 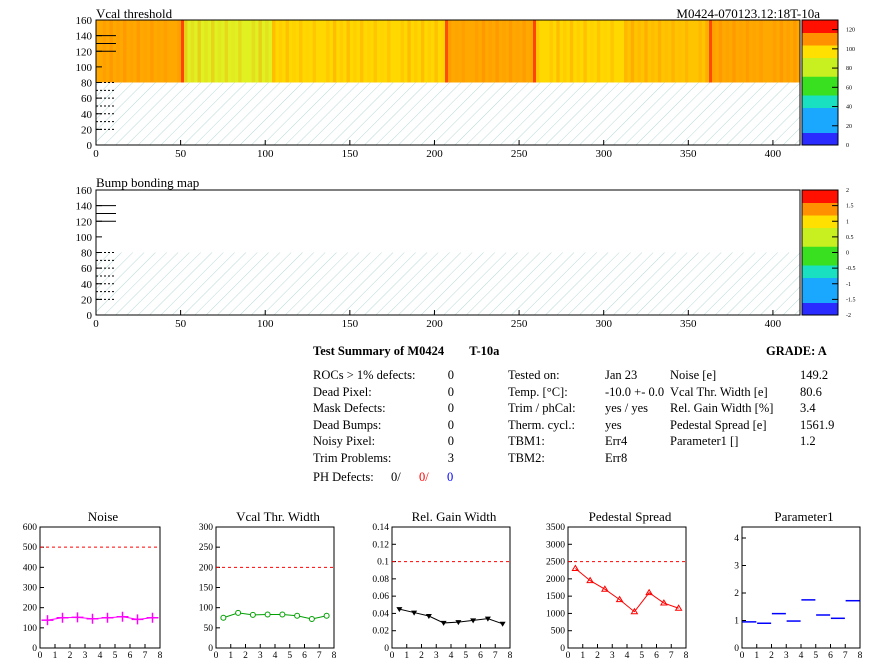 What do you see at coordinates (847, 146) in the screenshot?
I see `palette-tick-label: 0` at bounding box center [847, 146].